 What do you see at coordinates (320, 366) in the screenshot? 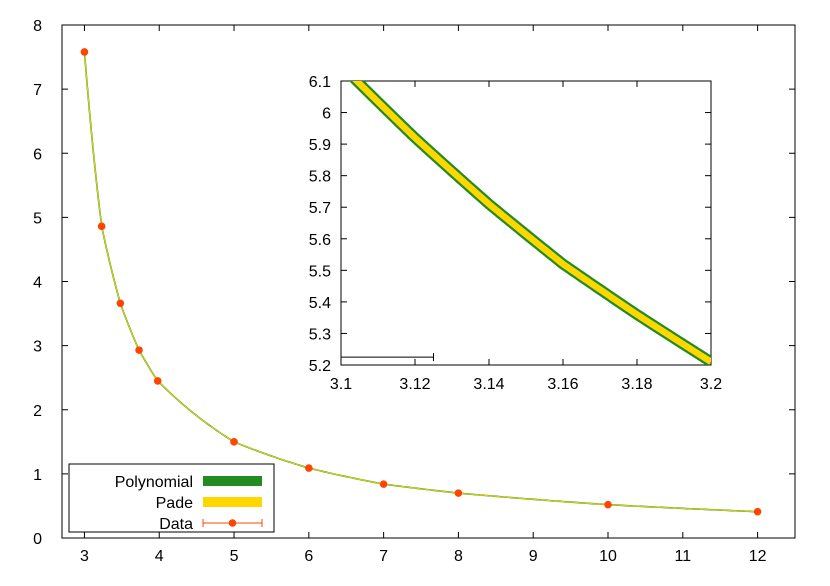
I see `inset-y-tick-label: 5.2` at bounding box center [320, 366].